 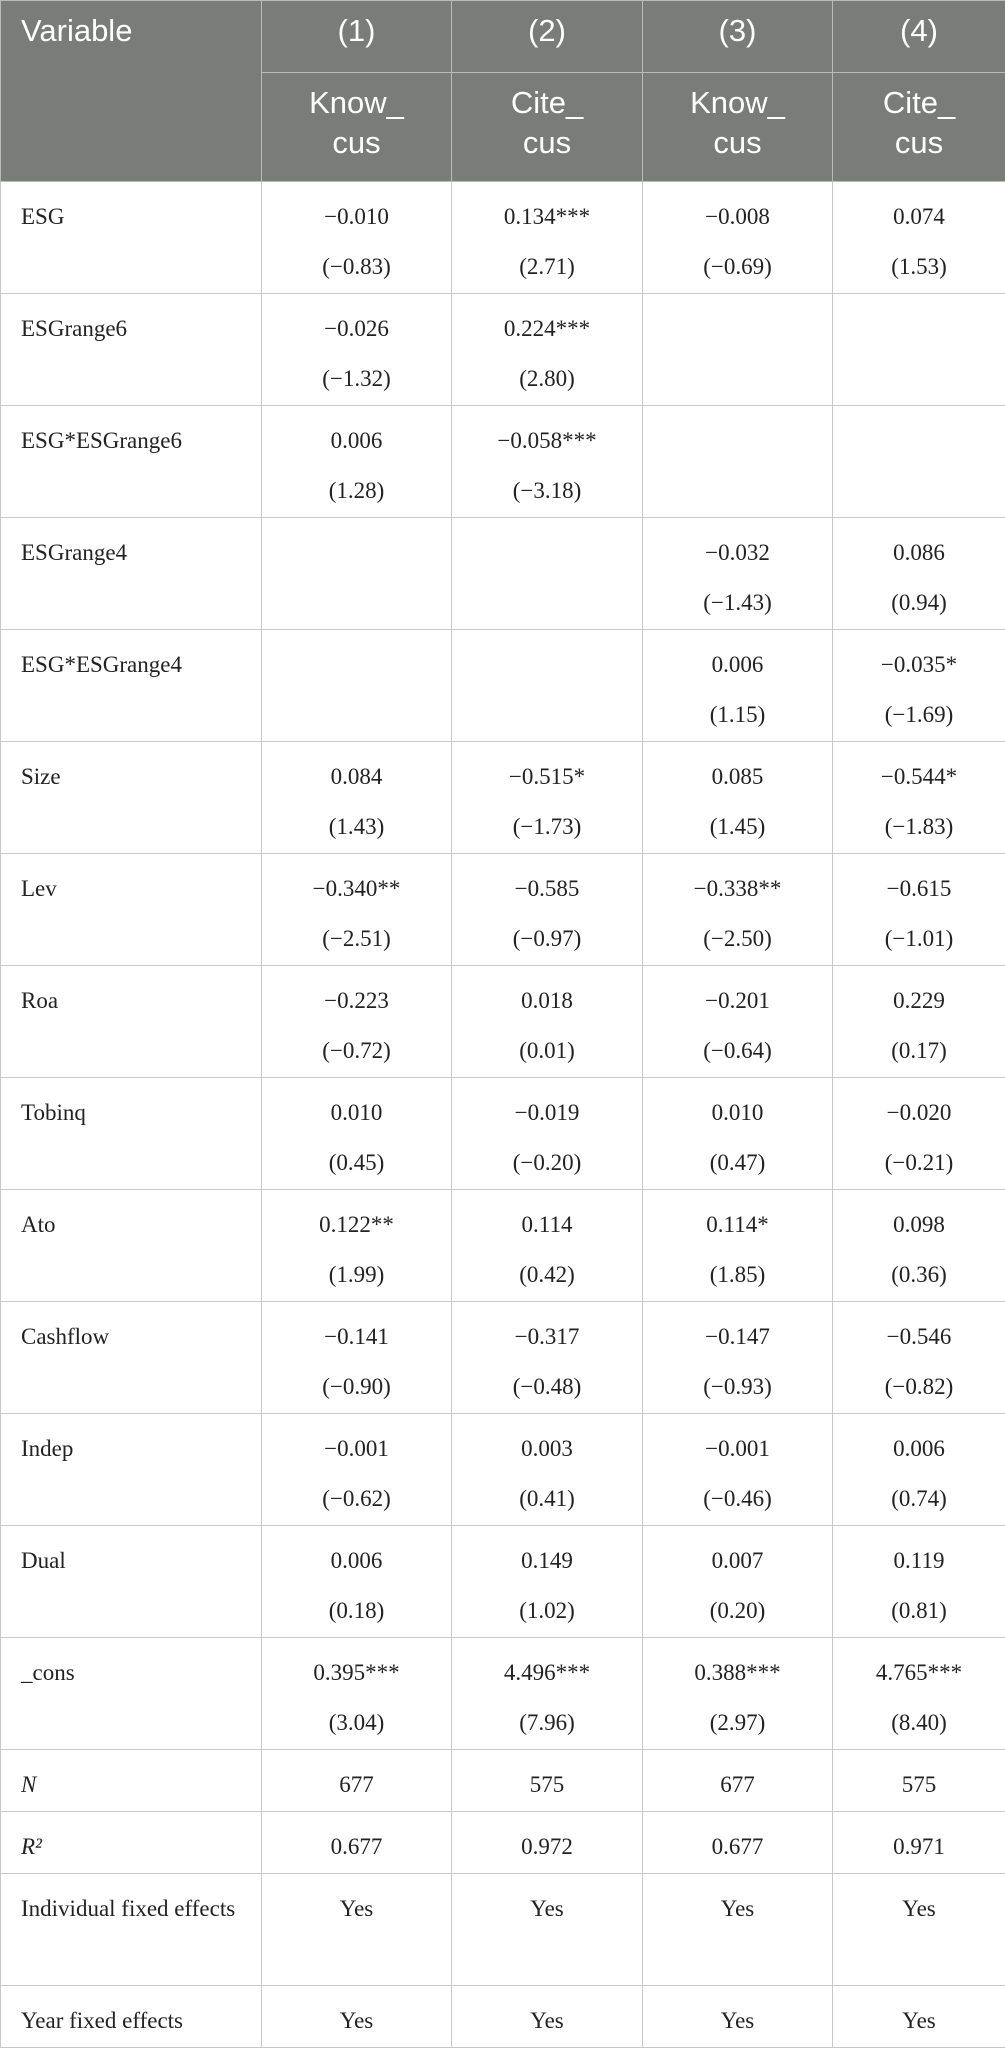 I want to click on t-statistic: (1.43), so click(x=356, y=826).